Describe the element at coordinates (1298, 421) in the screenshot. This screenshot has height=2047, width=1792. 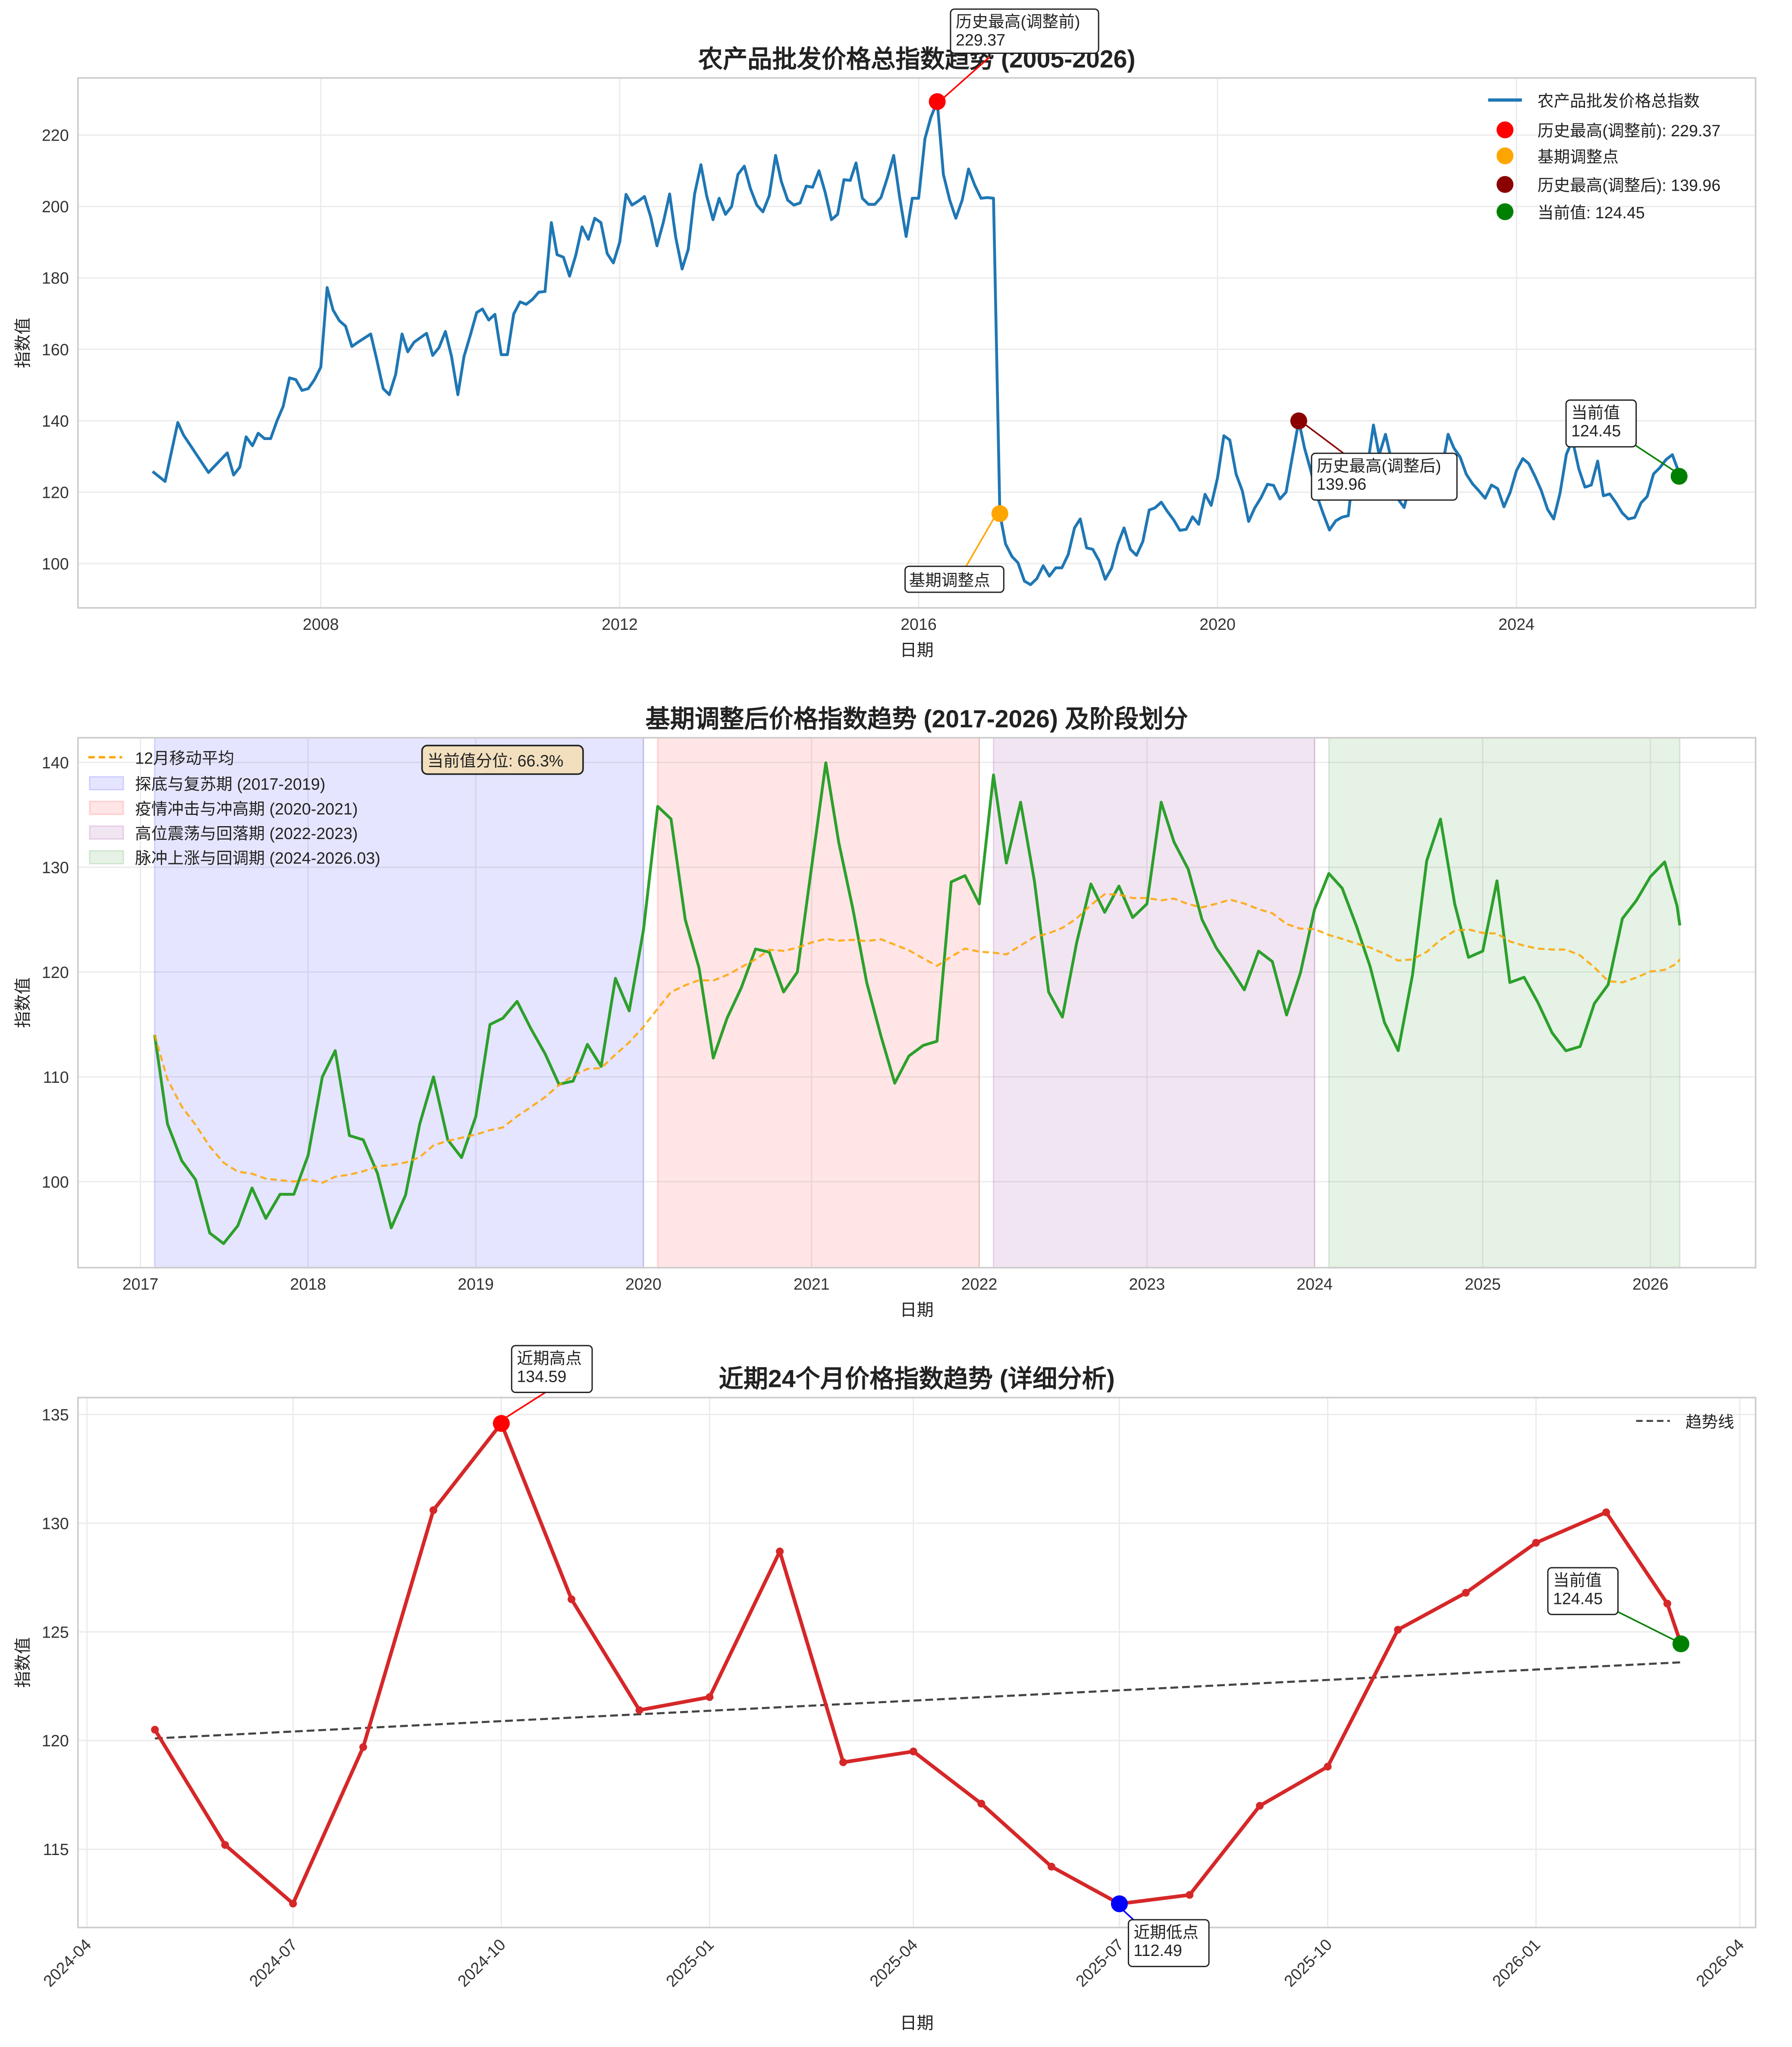
I see `marker-peak-after-adjustment` at that location.